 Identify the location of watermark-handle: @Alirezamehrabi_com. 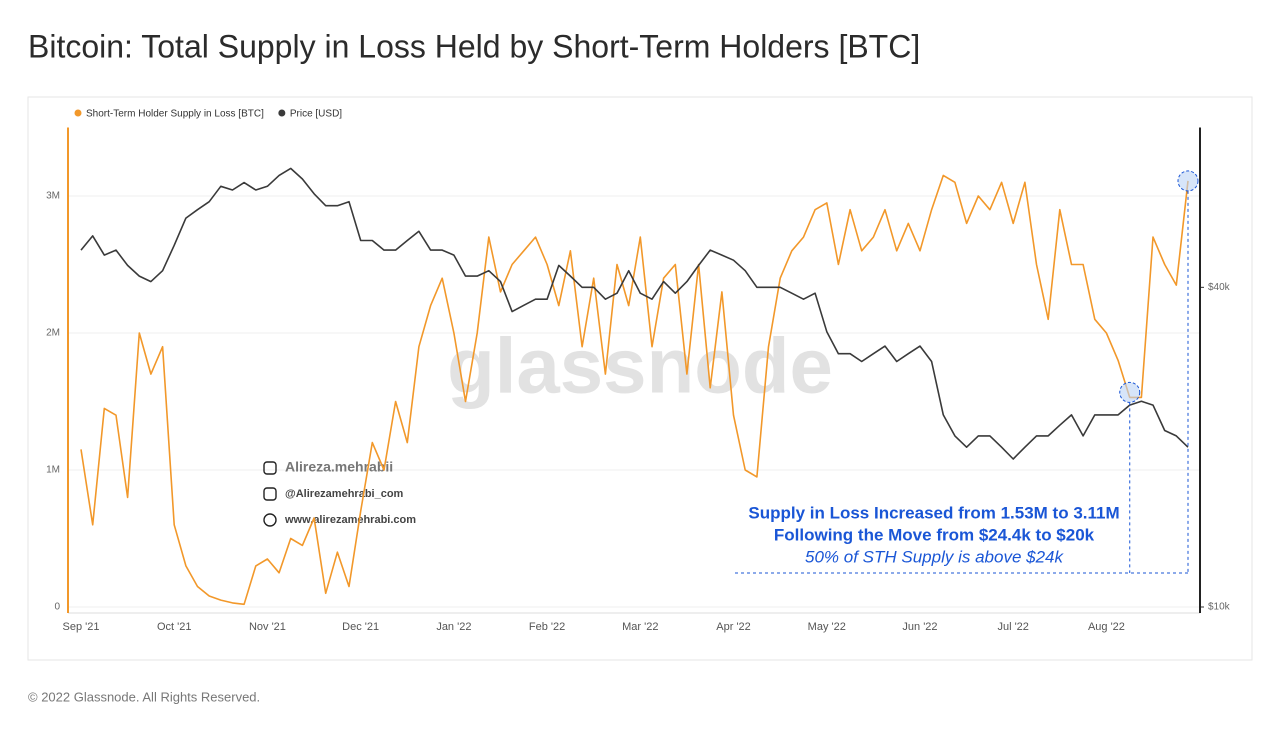
(344, 494).